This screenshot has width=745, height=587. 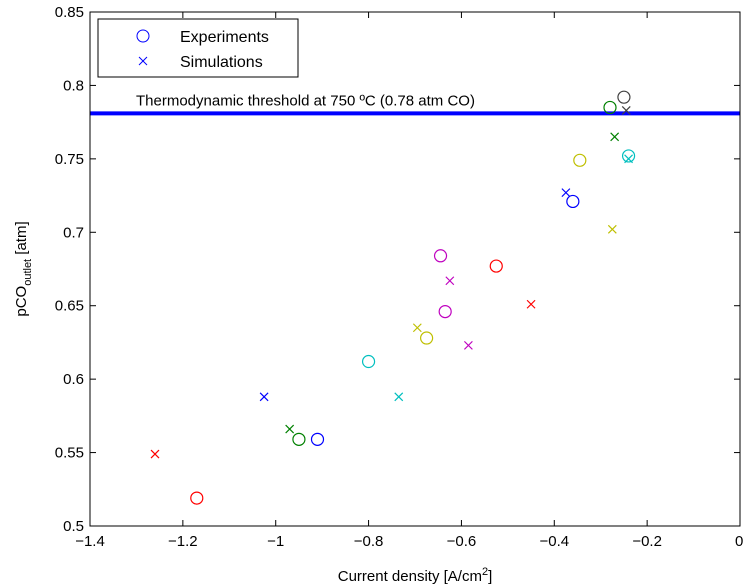 What do you see at coordinates (369, 541) in the screenshot?
I see `x-tick-label: −0.8` at bounding box center [369, 541].